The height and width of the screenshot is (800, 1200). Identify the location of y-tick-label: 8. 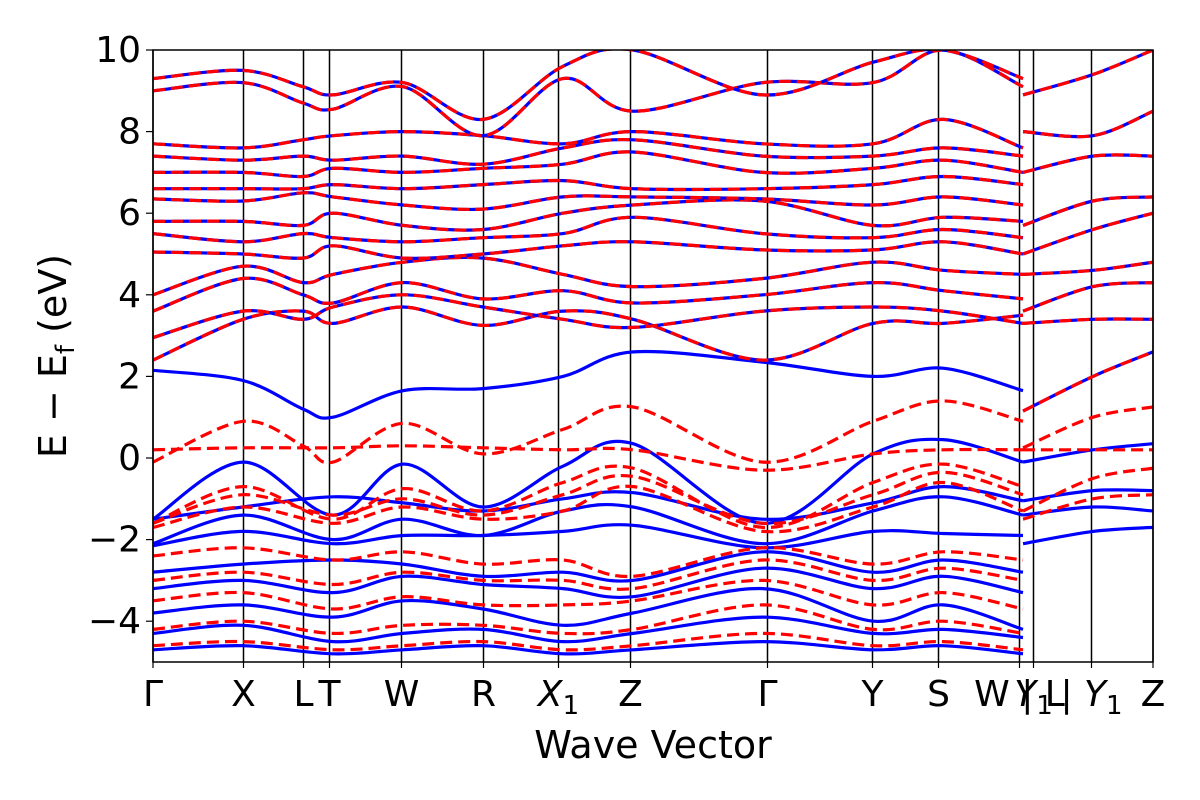
(129, 132).